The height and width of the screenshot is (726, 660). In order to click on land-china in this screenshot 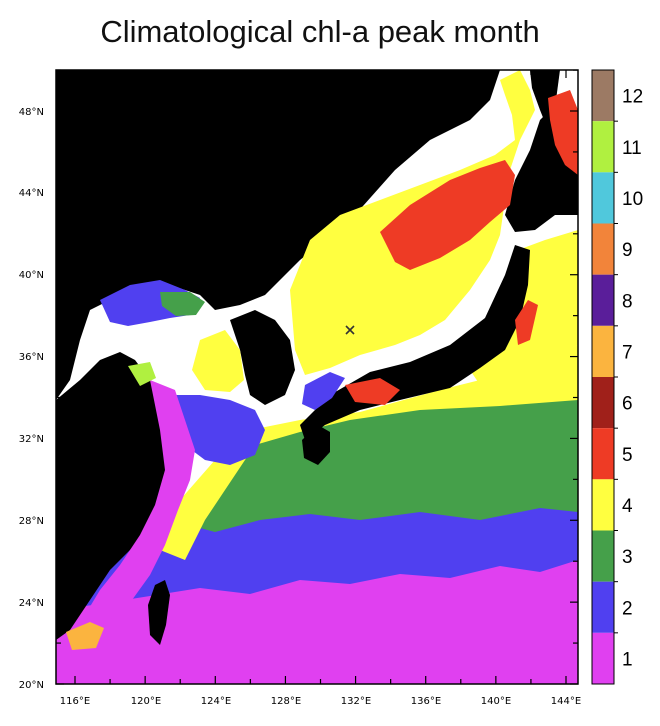, I will do `click(113, 496)`.